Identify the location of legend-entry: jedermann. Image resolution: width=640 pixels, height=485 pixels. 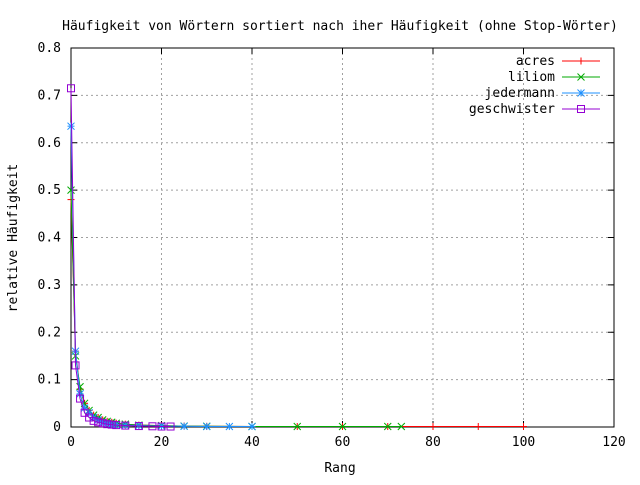
(542, 93).